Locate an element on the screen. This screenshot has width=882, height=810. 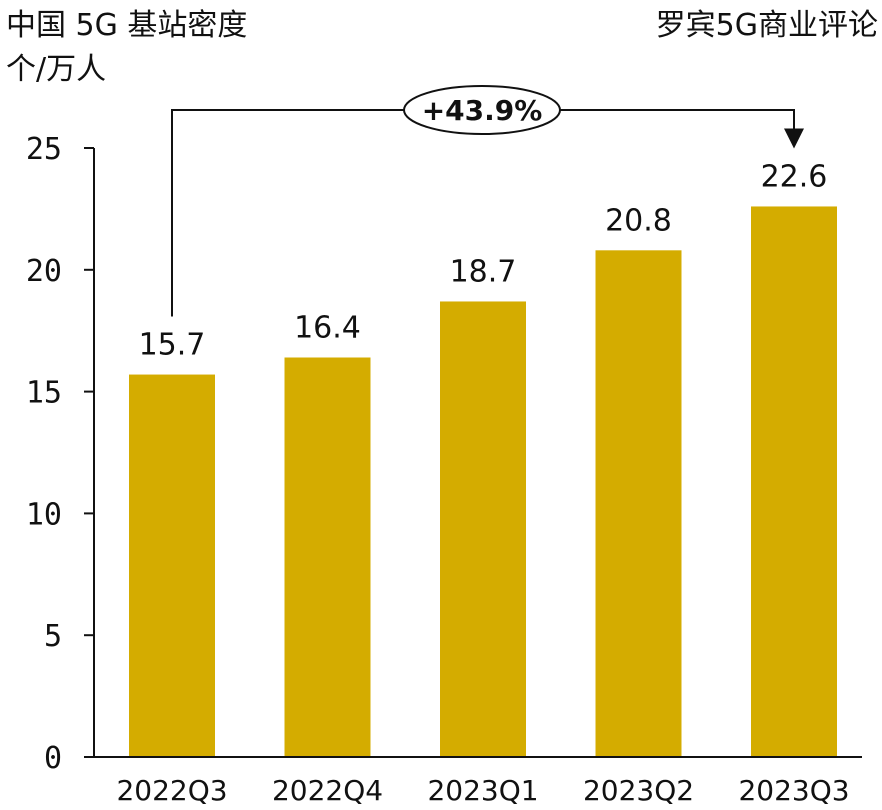
bar-value-label: 16.4 is located at coordinates (327, 327).